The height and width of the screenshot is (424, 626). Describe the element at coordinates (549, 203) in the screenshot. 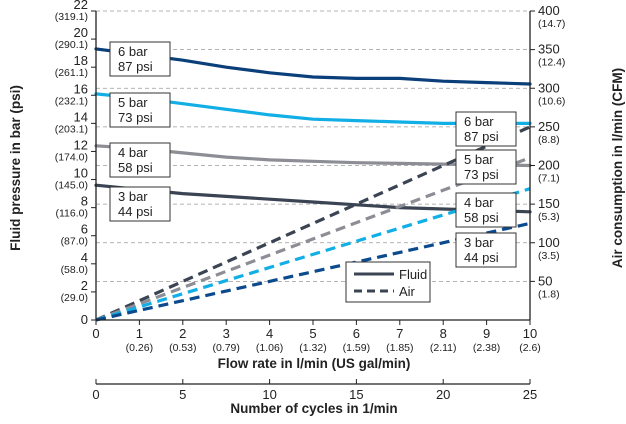

I see `y2-tick-label: 150` at that location.